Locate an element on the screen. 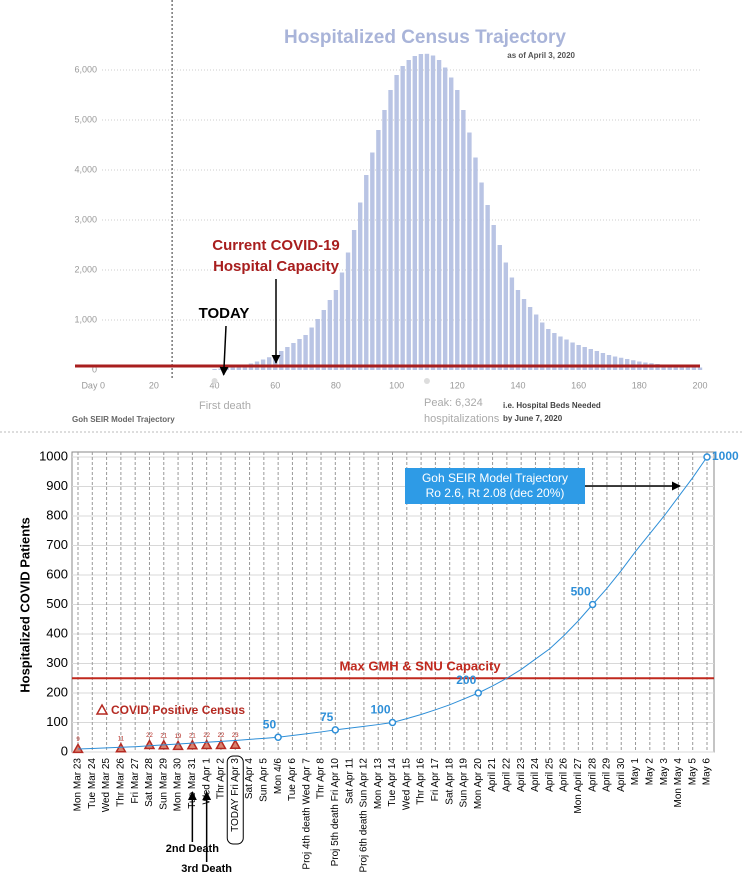 This screenshot has height=882, width=743. y-tick-label: 6,000 is located at coordinates (85, 69).